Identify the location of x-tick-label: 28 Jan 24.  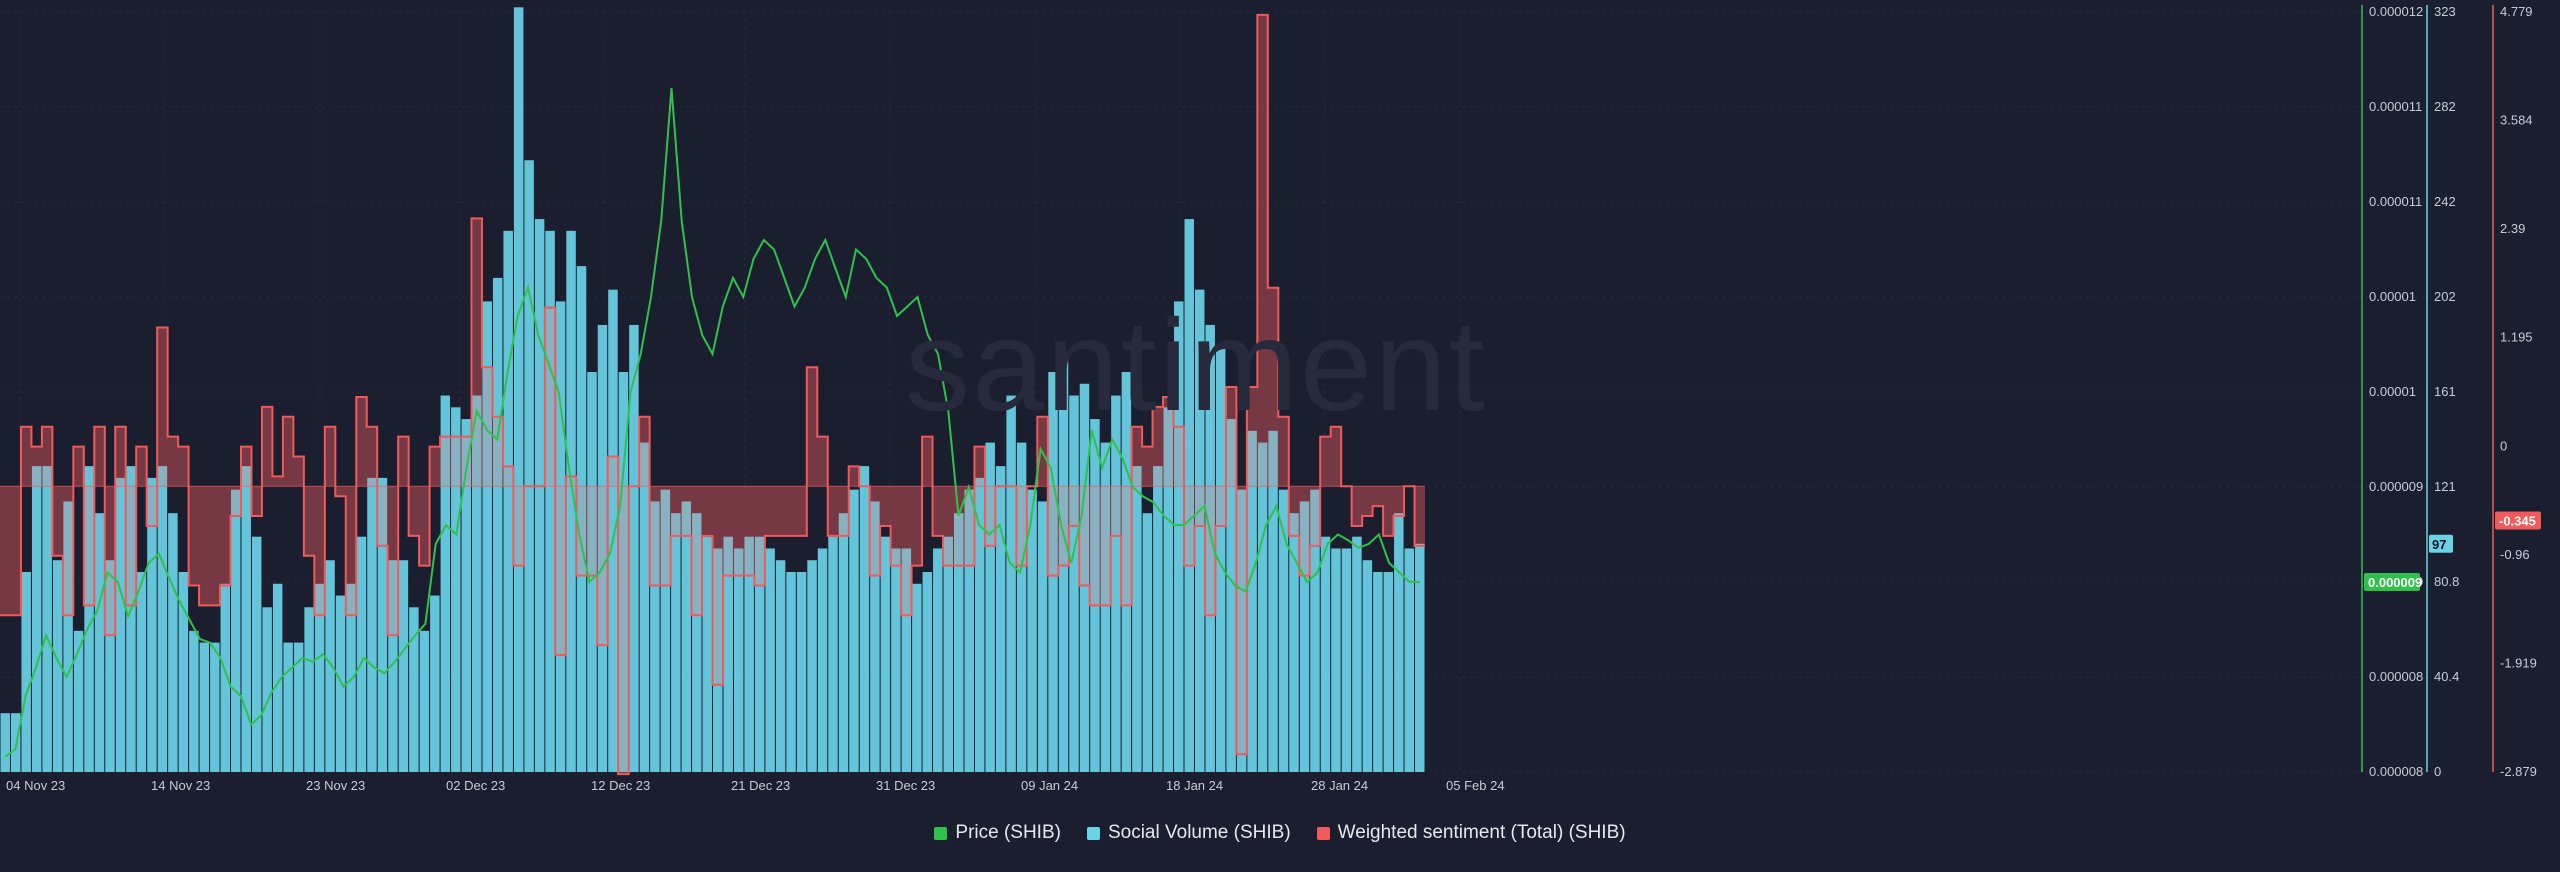
(1339, 785).